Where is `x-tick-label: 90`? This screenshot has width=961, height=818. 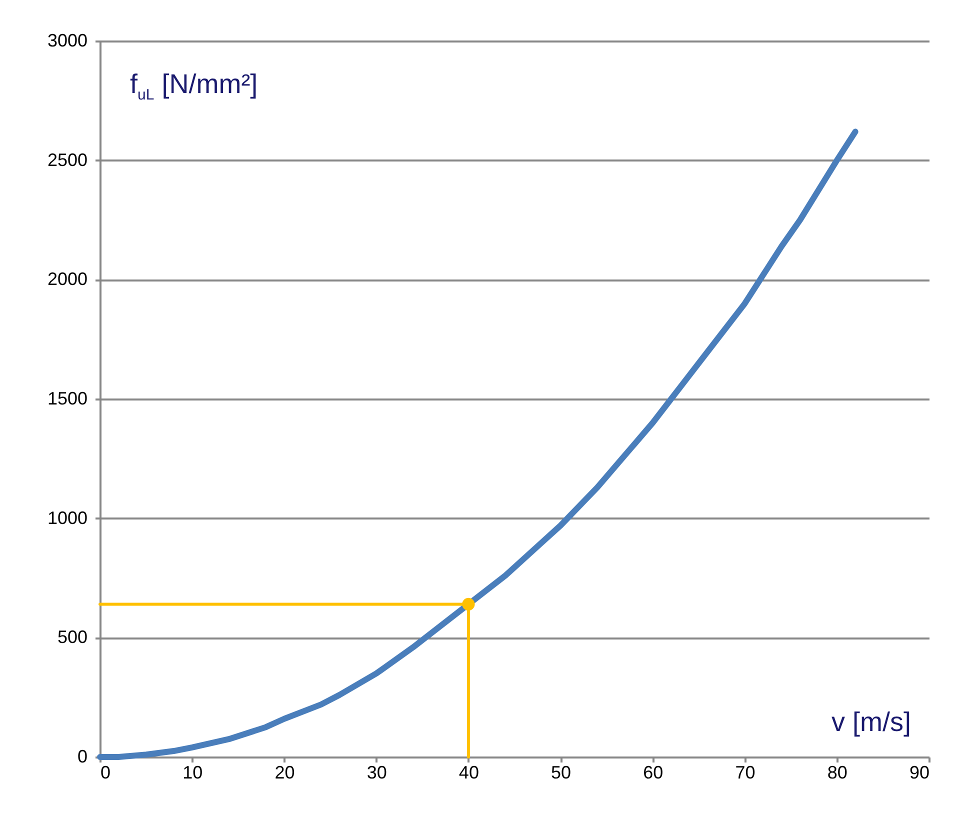 x-tick-label: 90 is located at coordinates (919, 772).